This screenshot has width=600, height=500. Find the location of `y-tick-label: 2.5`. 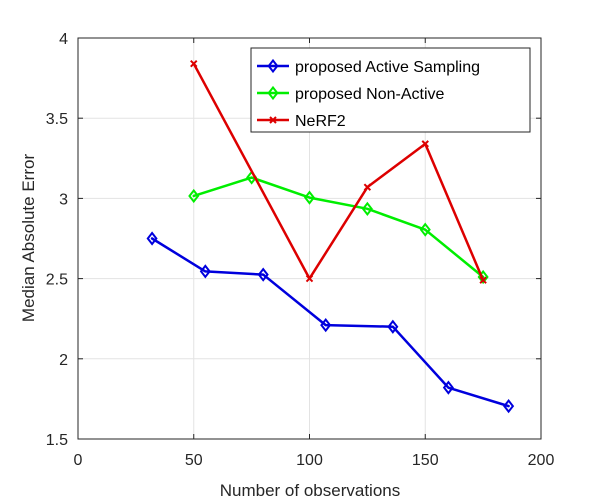

y-tick-label: 2.5 is located at coordinates (57, 280).